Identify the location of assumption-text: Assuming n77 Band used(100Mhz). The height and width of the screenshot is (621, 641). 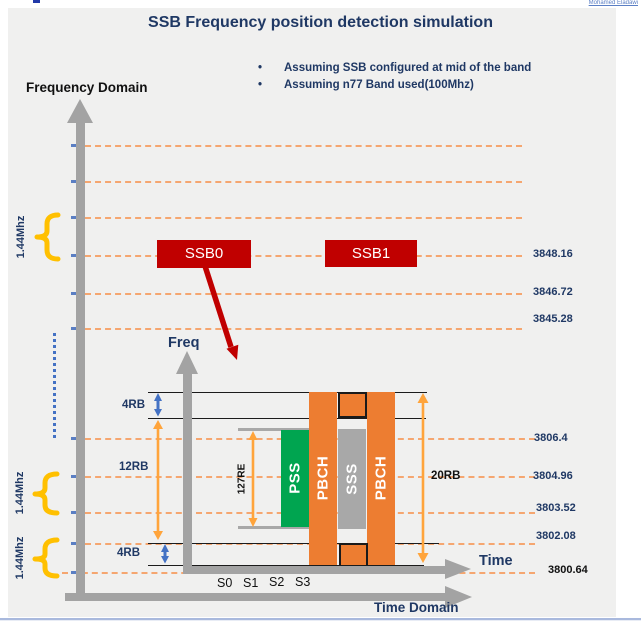
(379, 85).